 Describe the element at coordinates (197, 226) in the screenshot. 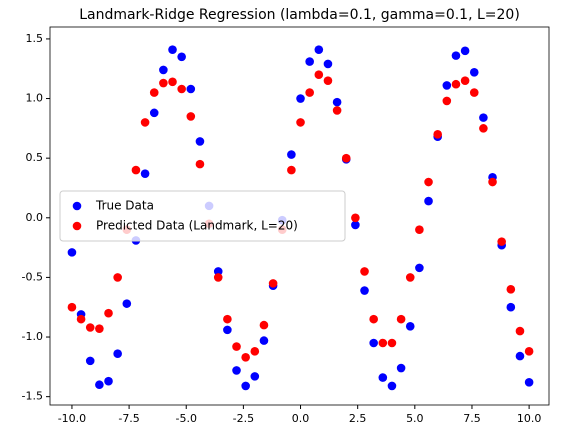

I see `legend-text: Predicted Data (Landmark, L=20)` at that location.